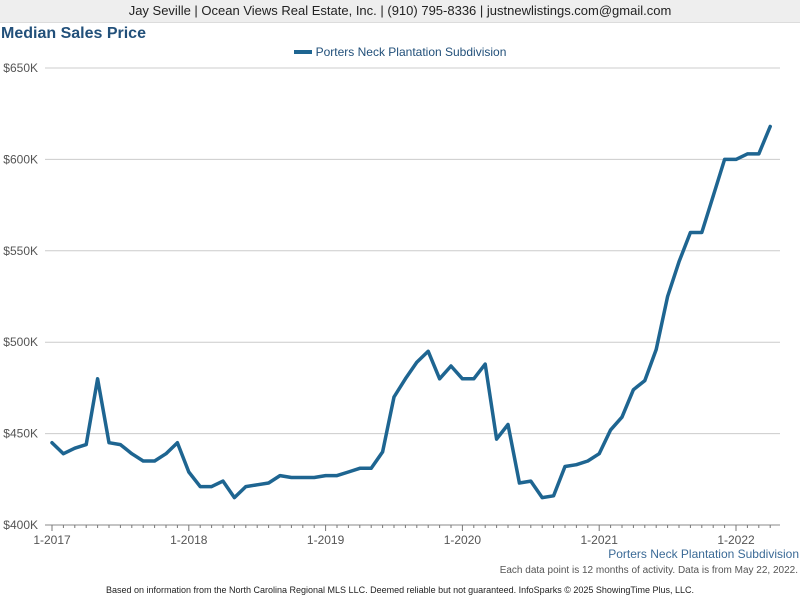 The image size is (800, 600). I want to click on x-tick-label: 1-2019, so click(326, 540).